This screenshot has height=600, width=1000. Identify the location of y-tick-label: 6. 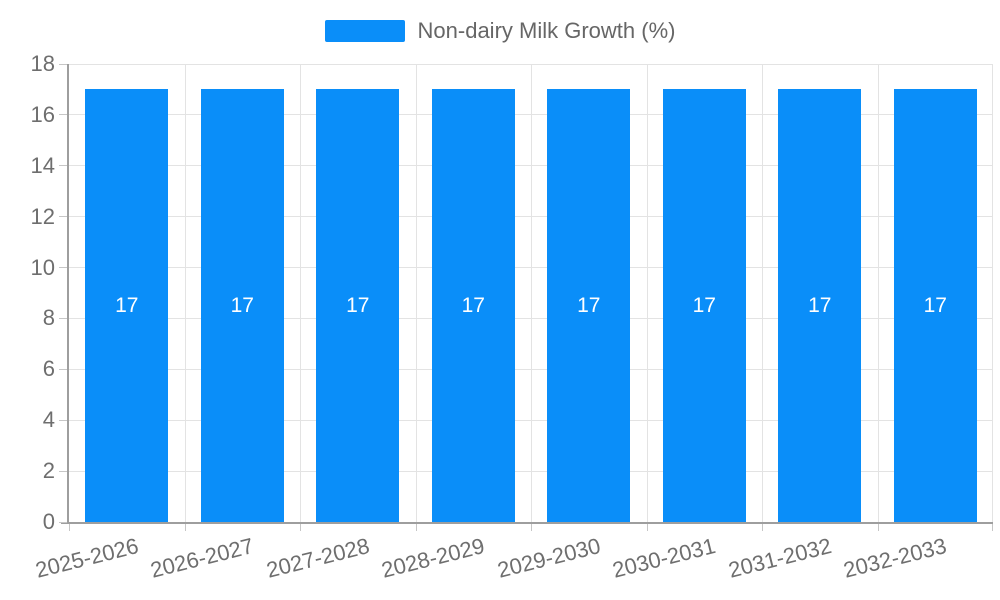
(48, 369).